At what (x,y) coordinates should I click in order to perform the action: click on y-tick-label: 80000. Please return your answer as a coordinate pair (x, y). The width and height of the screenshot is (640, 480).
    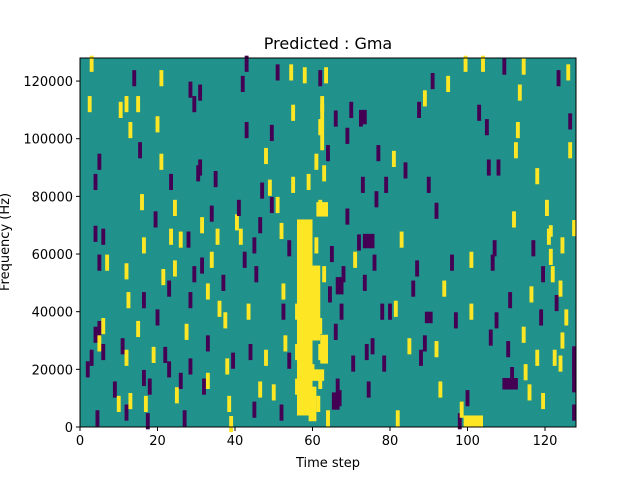
    Looking at the image, I should click on (52, 197).